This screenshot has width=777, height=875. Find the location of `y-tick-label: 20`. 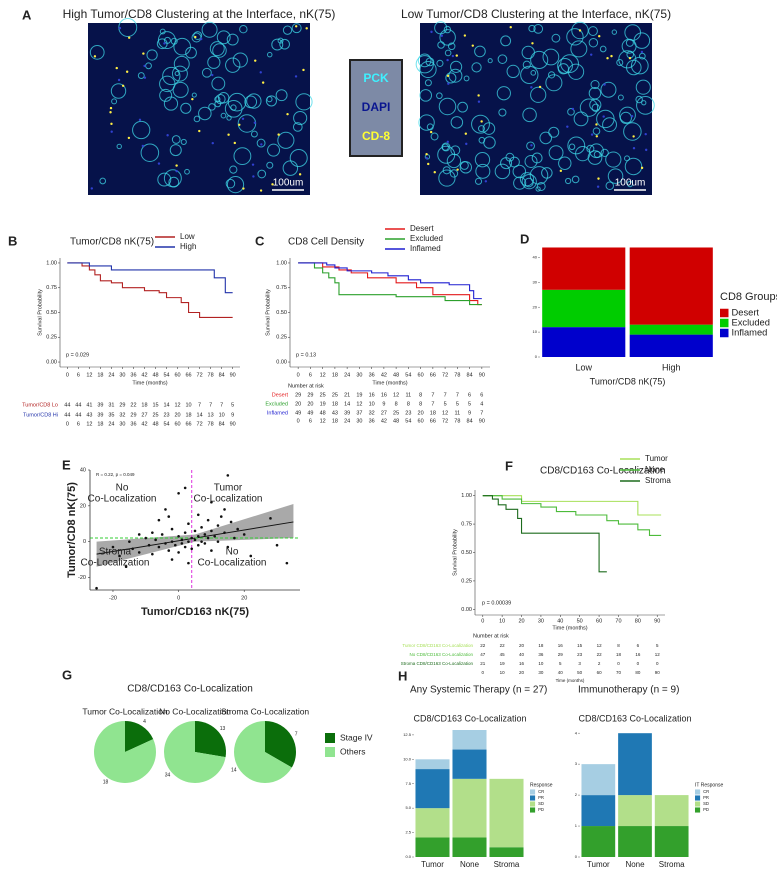

y-tick-label: 20 is located at coordinates (535, 306).